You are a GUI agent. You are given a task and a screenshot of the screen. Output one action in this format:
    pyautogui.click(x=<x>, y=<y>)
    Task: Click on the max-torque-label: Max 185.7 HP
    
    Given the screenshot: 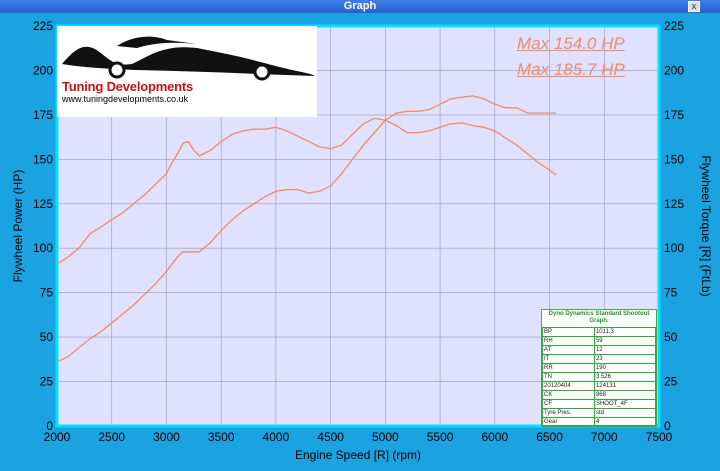 What is the action you would take?
    pyautogui.click(x=571, y=69)
    